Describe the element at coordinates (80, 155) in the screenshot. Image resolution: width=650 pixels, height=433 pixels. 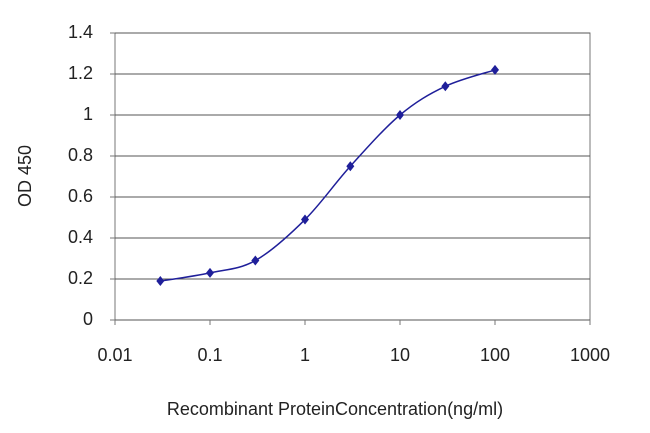
I see `y-tick-label: 0.8` at that location.